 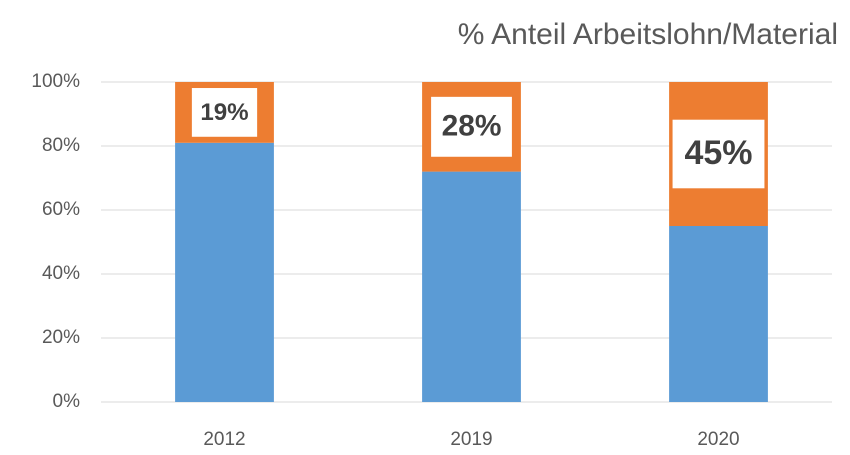 I want to click on y-tick-label: 100%, so click(x=55, y=81).